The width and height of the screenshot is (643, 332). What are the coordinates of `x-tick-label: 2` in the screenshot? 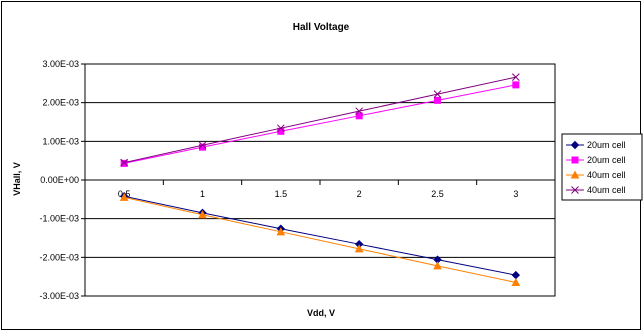 It's located at (359, 194).